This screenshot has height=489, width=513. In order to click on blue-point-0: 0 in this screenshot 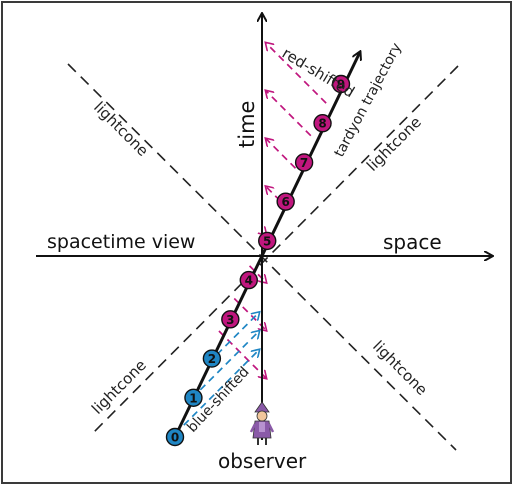, I will do `click(175, 437)`.